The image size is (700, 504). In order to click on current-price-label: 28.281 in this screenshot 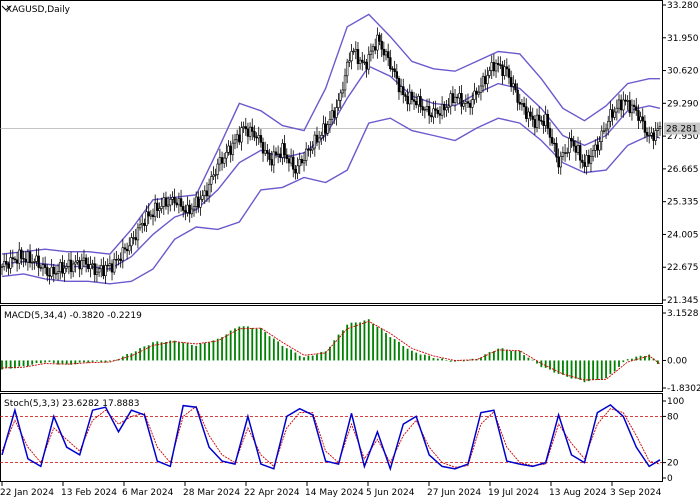, I will do `click(682, 130)`.